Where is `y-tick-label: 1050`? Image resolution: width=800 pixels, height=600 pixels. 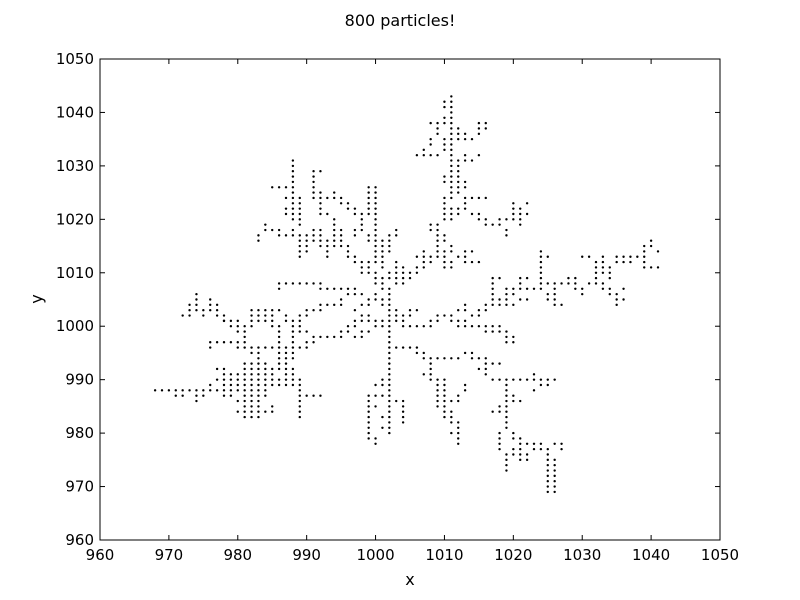 y-tick-label: 1050 is located at coordinates (75, 59).